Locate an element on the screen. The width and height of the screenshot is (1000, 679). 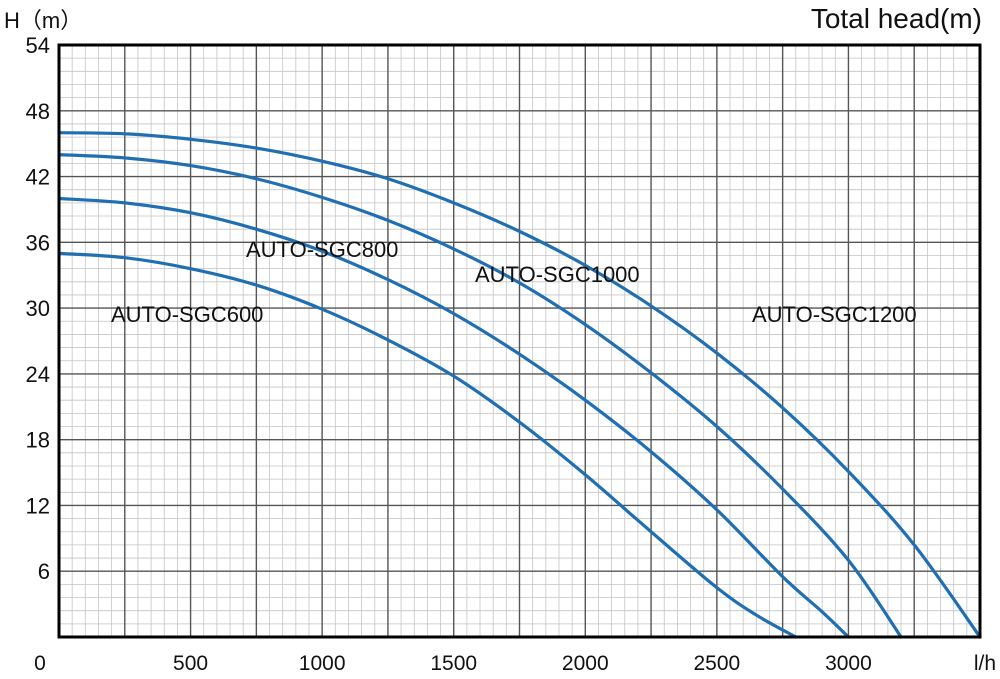
chart-title: Total head(m) is located at coordinates (896, 18).